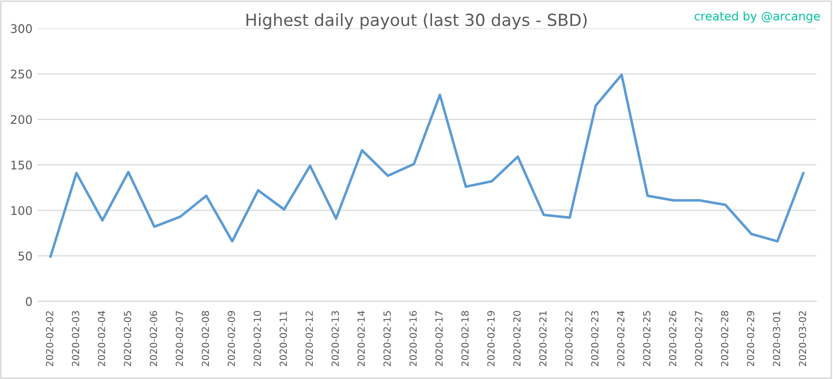  I want to click on x-tick-label: 2020-02-06, so click(154, 338).